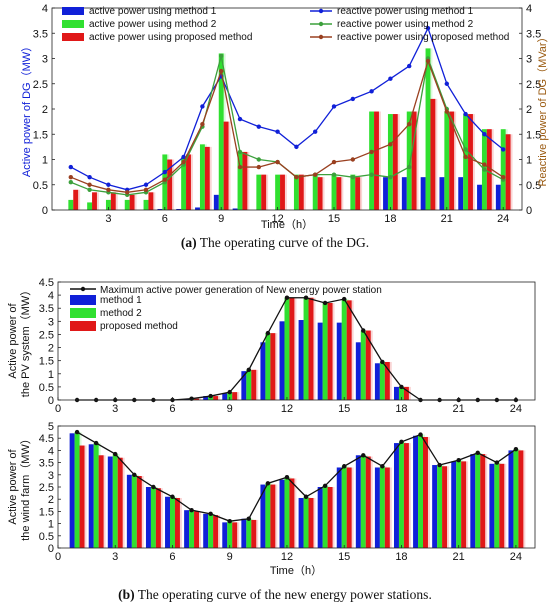  What do you see at coordinates (405, 24) in the screenshot?
I see `legend-label: reactive power using method 2` at bounding box center [405, 24].